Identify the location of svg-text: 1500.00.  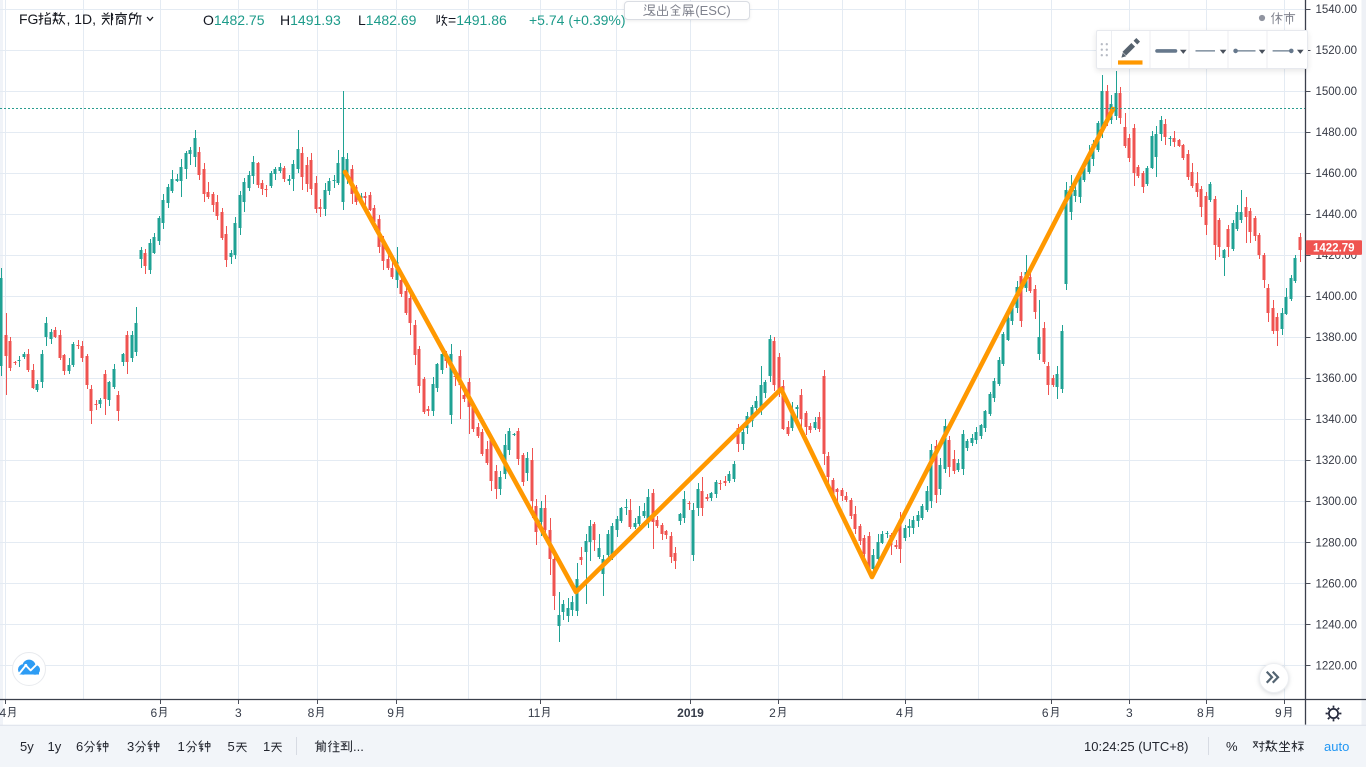
(1337, 92).